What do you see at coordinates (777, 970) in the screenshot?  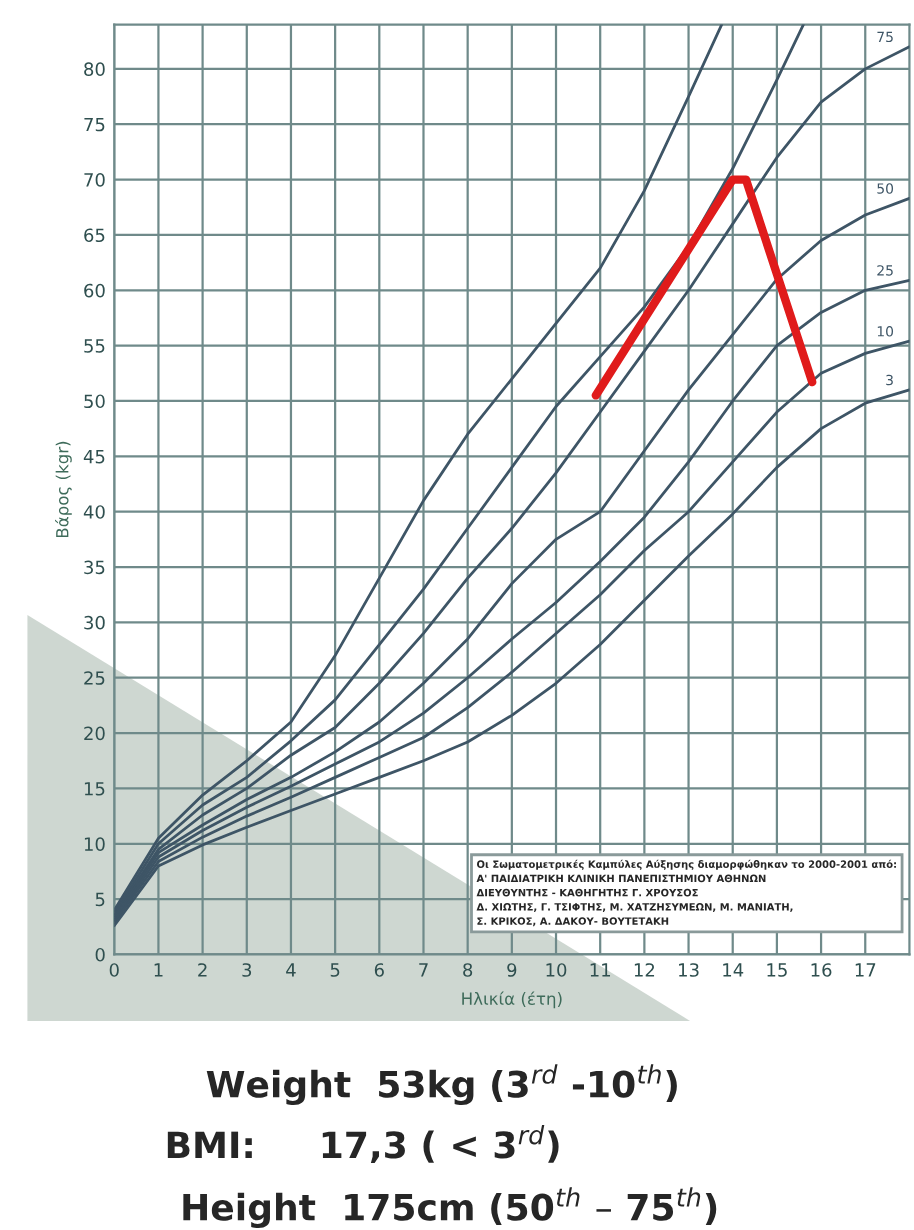 I see `x-tick-label: 15` at bounding box center [777, 970].